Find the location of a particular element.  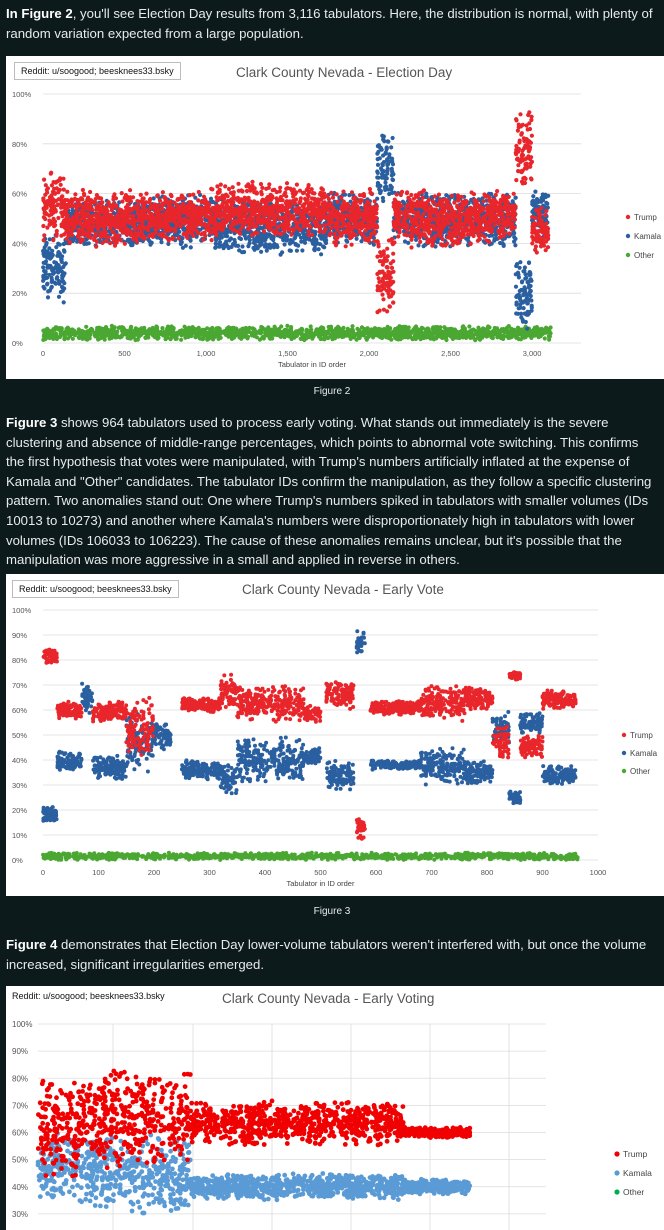

x-tick-label: 2,500 is located at coordinates (450, 353).